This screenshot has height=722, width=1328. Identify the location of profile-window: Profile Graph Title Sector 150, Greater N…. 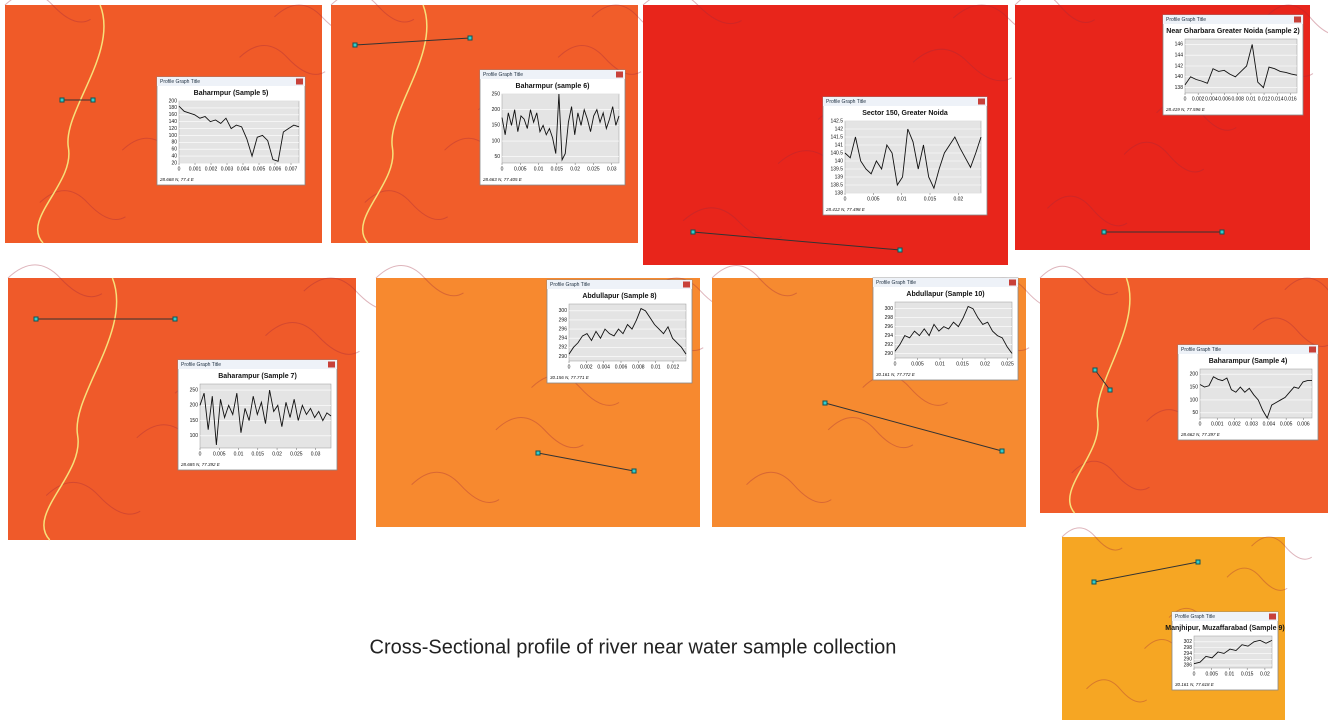
(905, 156).